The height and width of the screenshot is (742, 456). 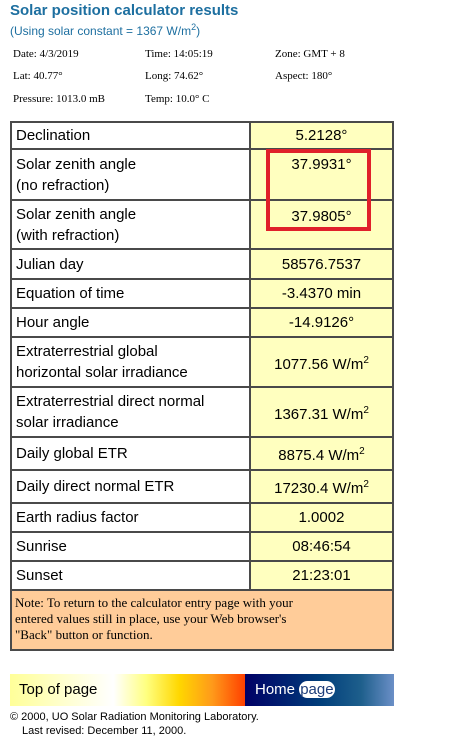 What do you see at coordinates (130, 135) in the screenshot?
I see `result-label: Declination` at bounding box center [130, 135].